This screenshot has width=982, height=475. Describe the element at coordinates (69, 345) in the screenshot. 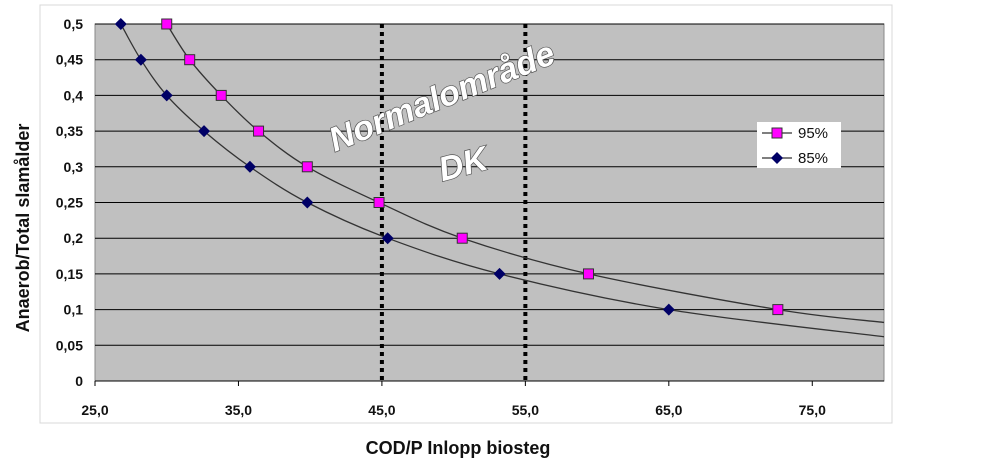

I see `y-tick-label: 0,05` at that location.